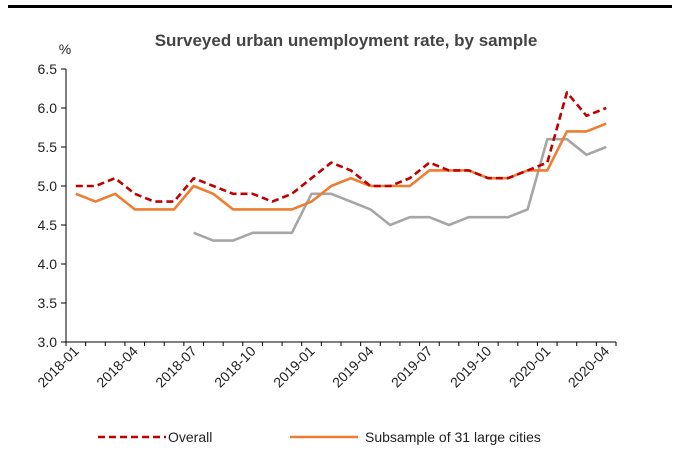  I want to click on y-tick-label: 4.0, so click(48, 264).